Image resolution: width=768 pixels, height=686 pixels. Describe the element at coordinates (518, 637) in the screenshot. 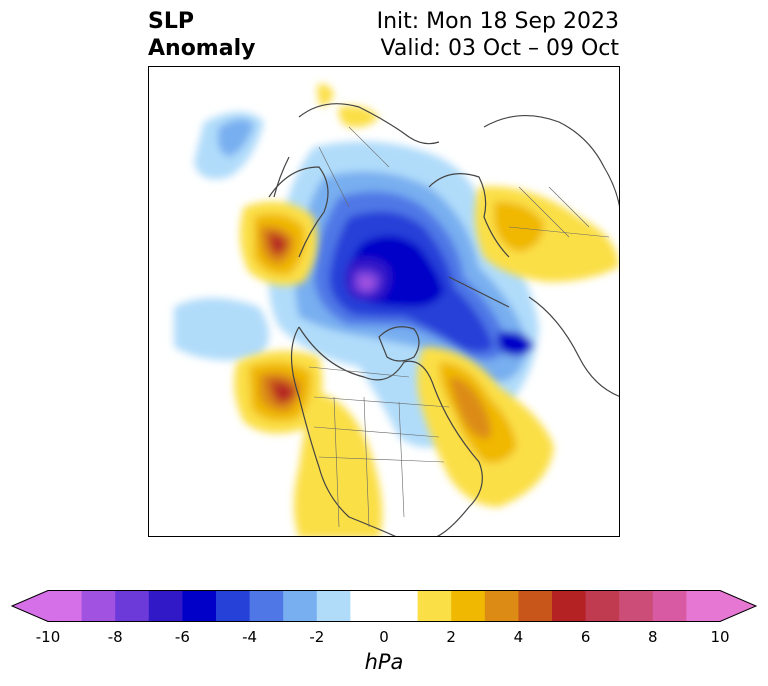

I see `colorbar-tick-label: 4` at that location.